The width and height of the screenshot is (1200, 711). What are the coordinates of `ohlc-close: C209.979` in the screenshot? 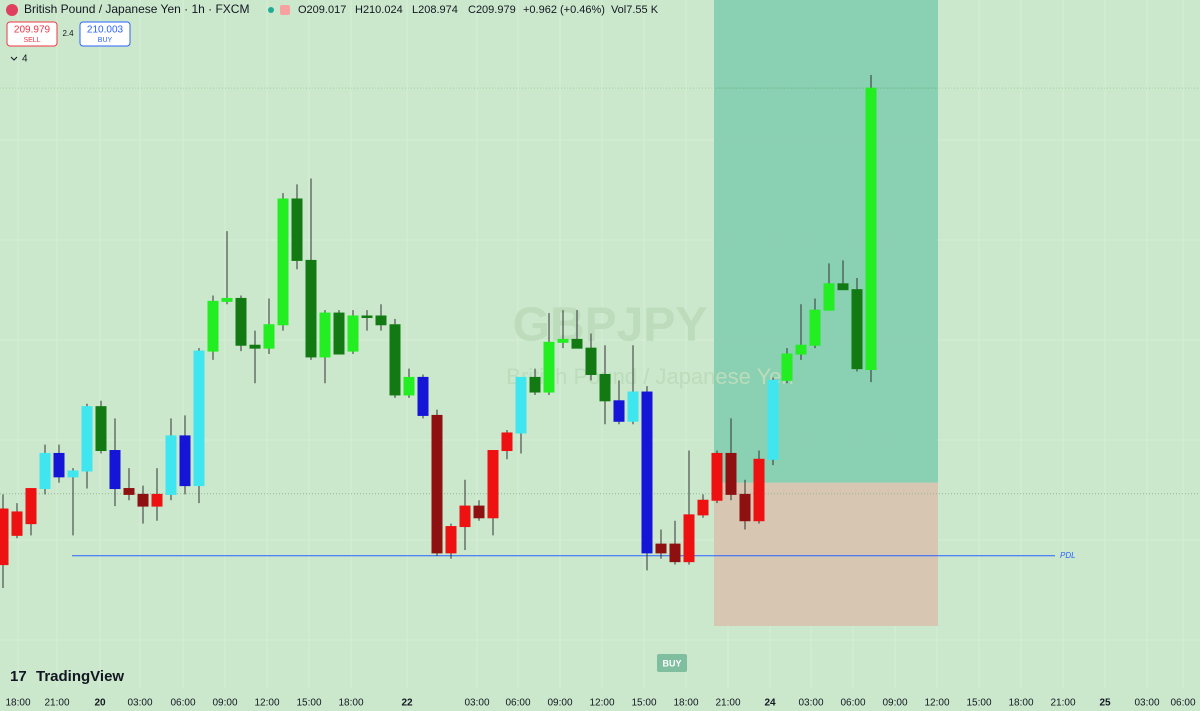 It's located at (492, 10).